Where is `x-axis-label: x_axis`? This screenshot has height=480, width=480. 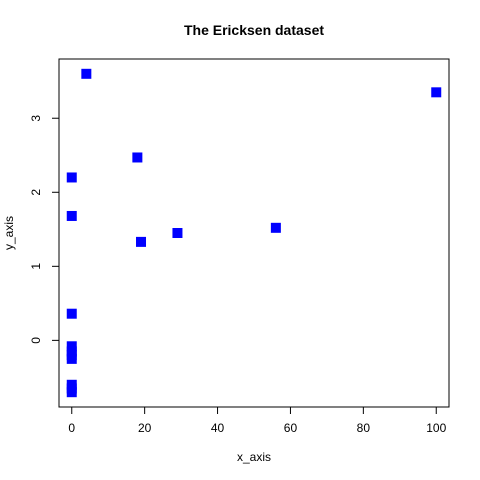
x-axis-label: x_axis is located at coordinates (254, 457).